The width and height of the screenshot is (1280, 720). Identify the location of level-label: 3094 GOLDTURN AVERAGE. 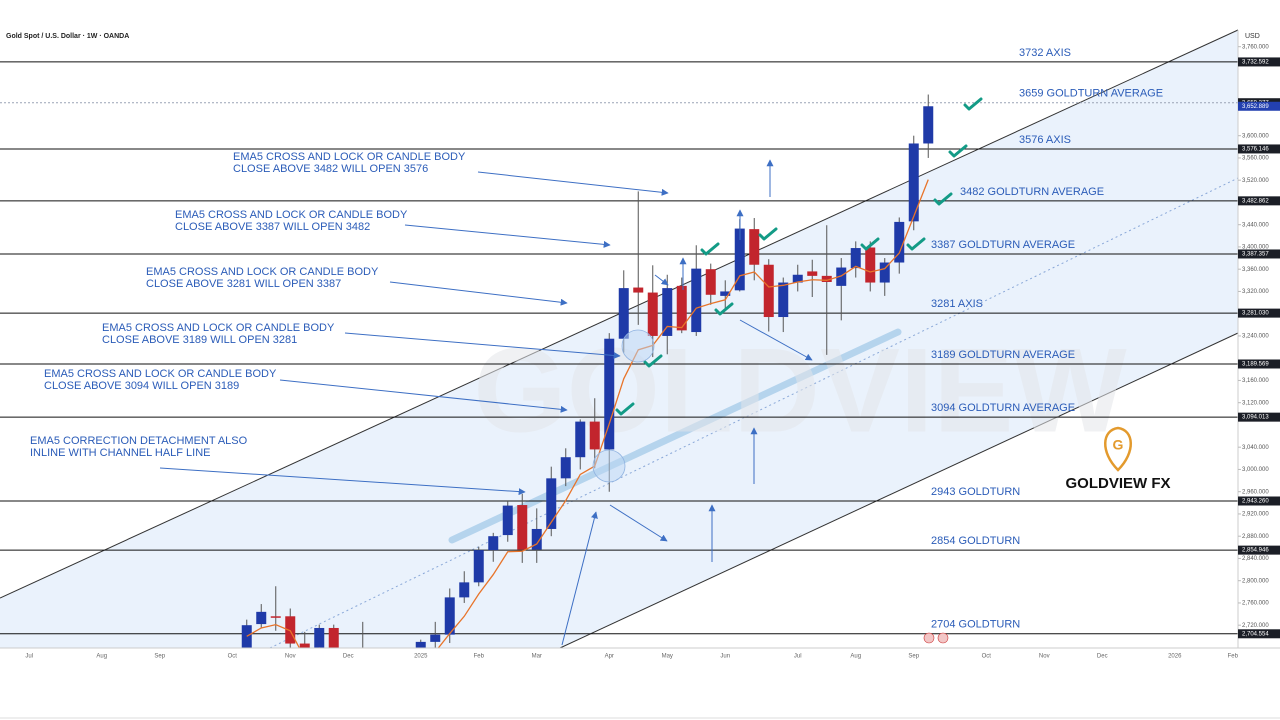
(1003, 408).